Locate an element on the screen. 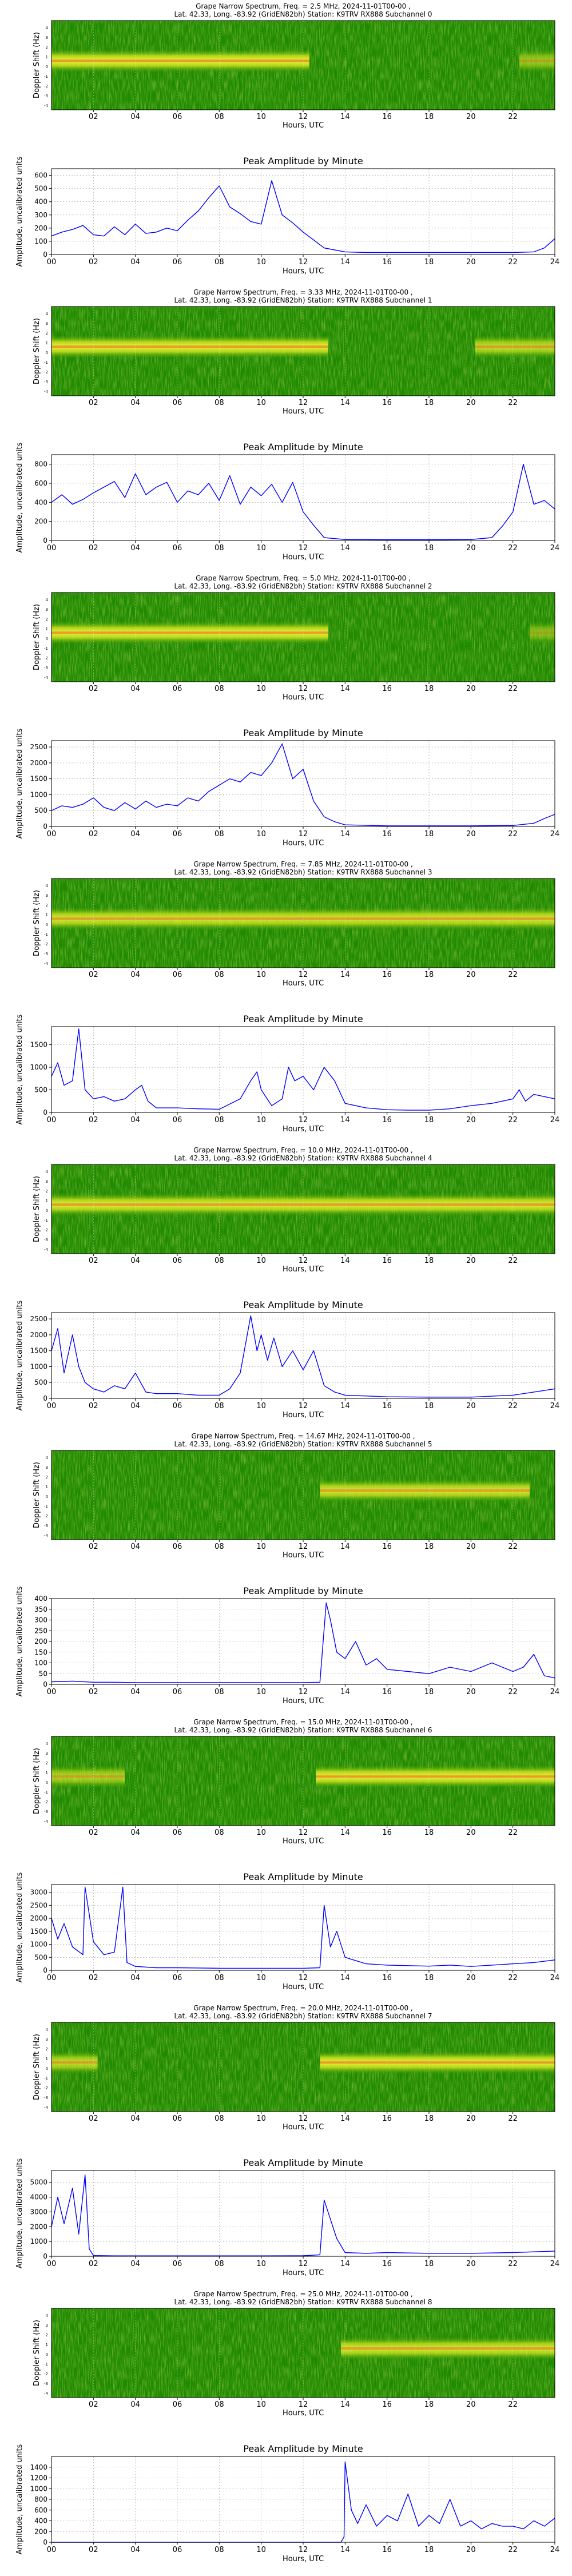  amplitude-ytick-label: 1000 is located at coordinates (38, 2241).